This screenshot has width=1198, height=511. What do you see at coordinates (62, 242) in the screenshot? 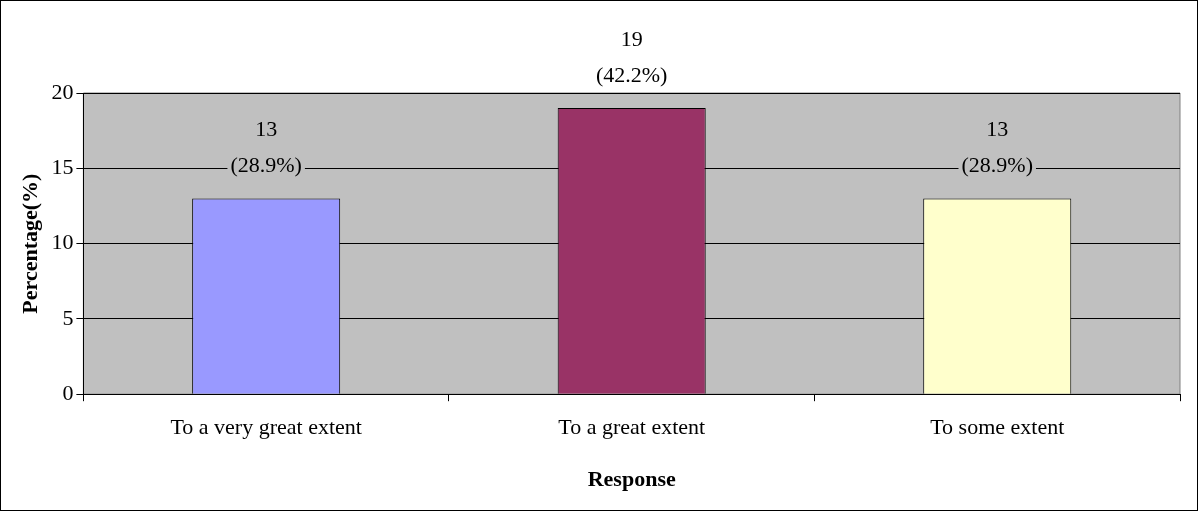
I see `y-tick-label: 10` at bounding box center [62, 242].